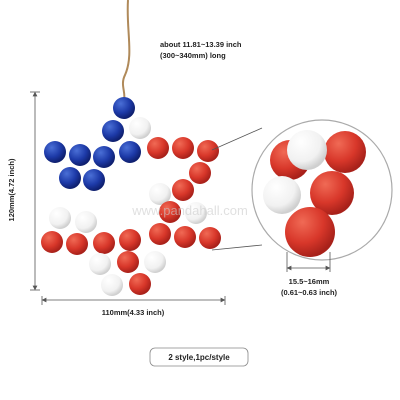  I want to click on bead-size-label: 15.5~16mm, so click(309, 281).